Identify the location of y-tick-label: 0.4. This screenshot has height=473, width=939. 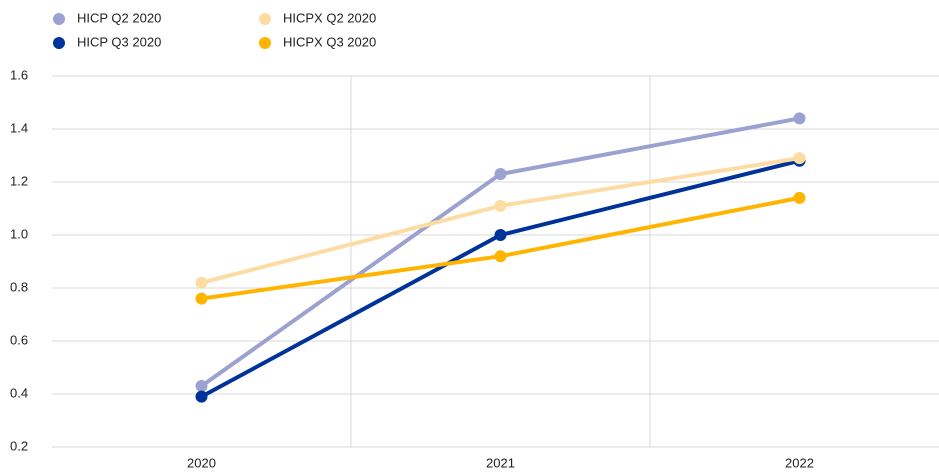
(19, 392).